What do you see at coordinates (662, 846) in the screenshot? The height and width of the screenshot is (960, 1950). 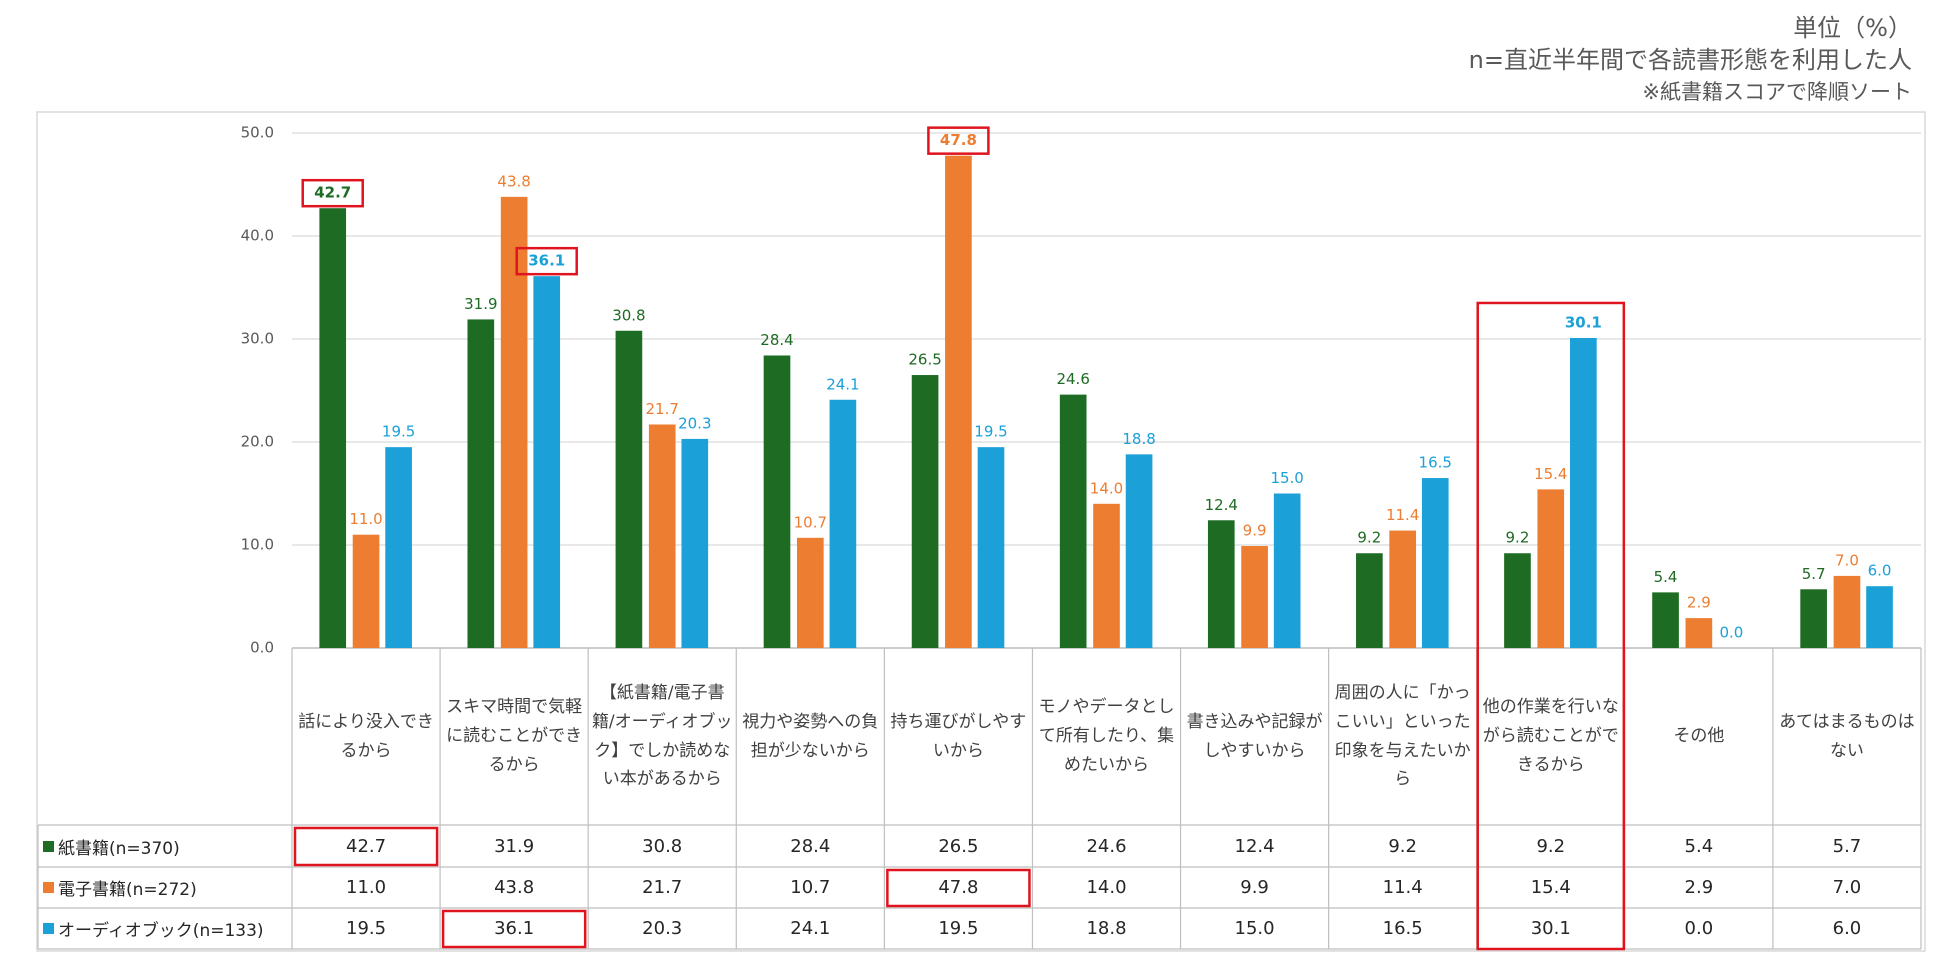 I see `table-cell: 30.8` at bounding box center [662, 846].